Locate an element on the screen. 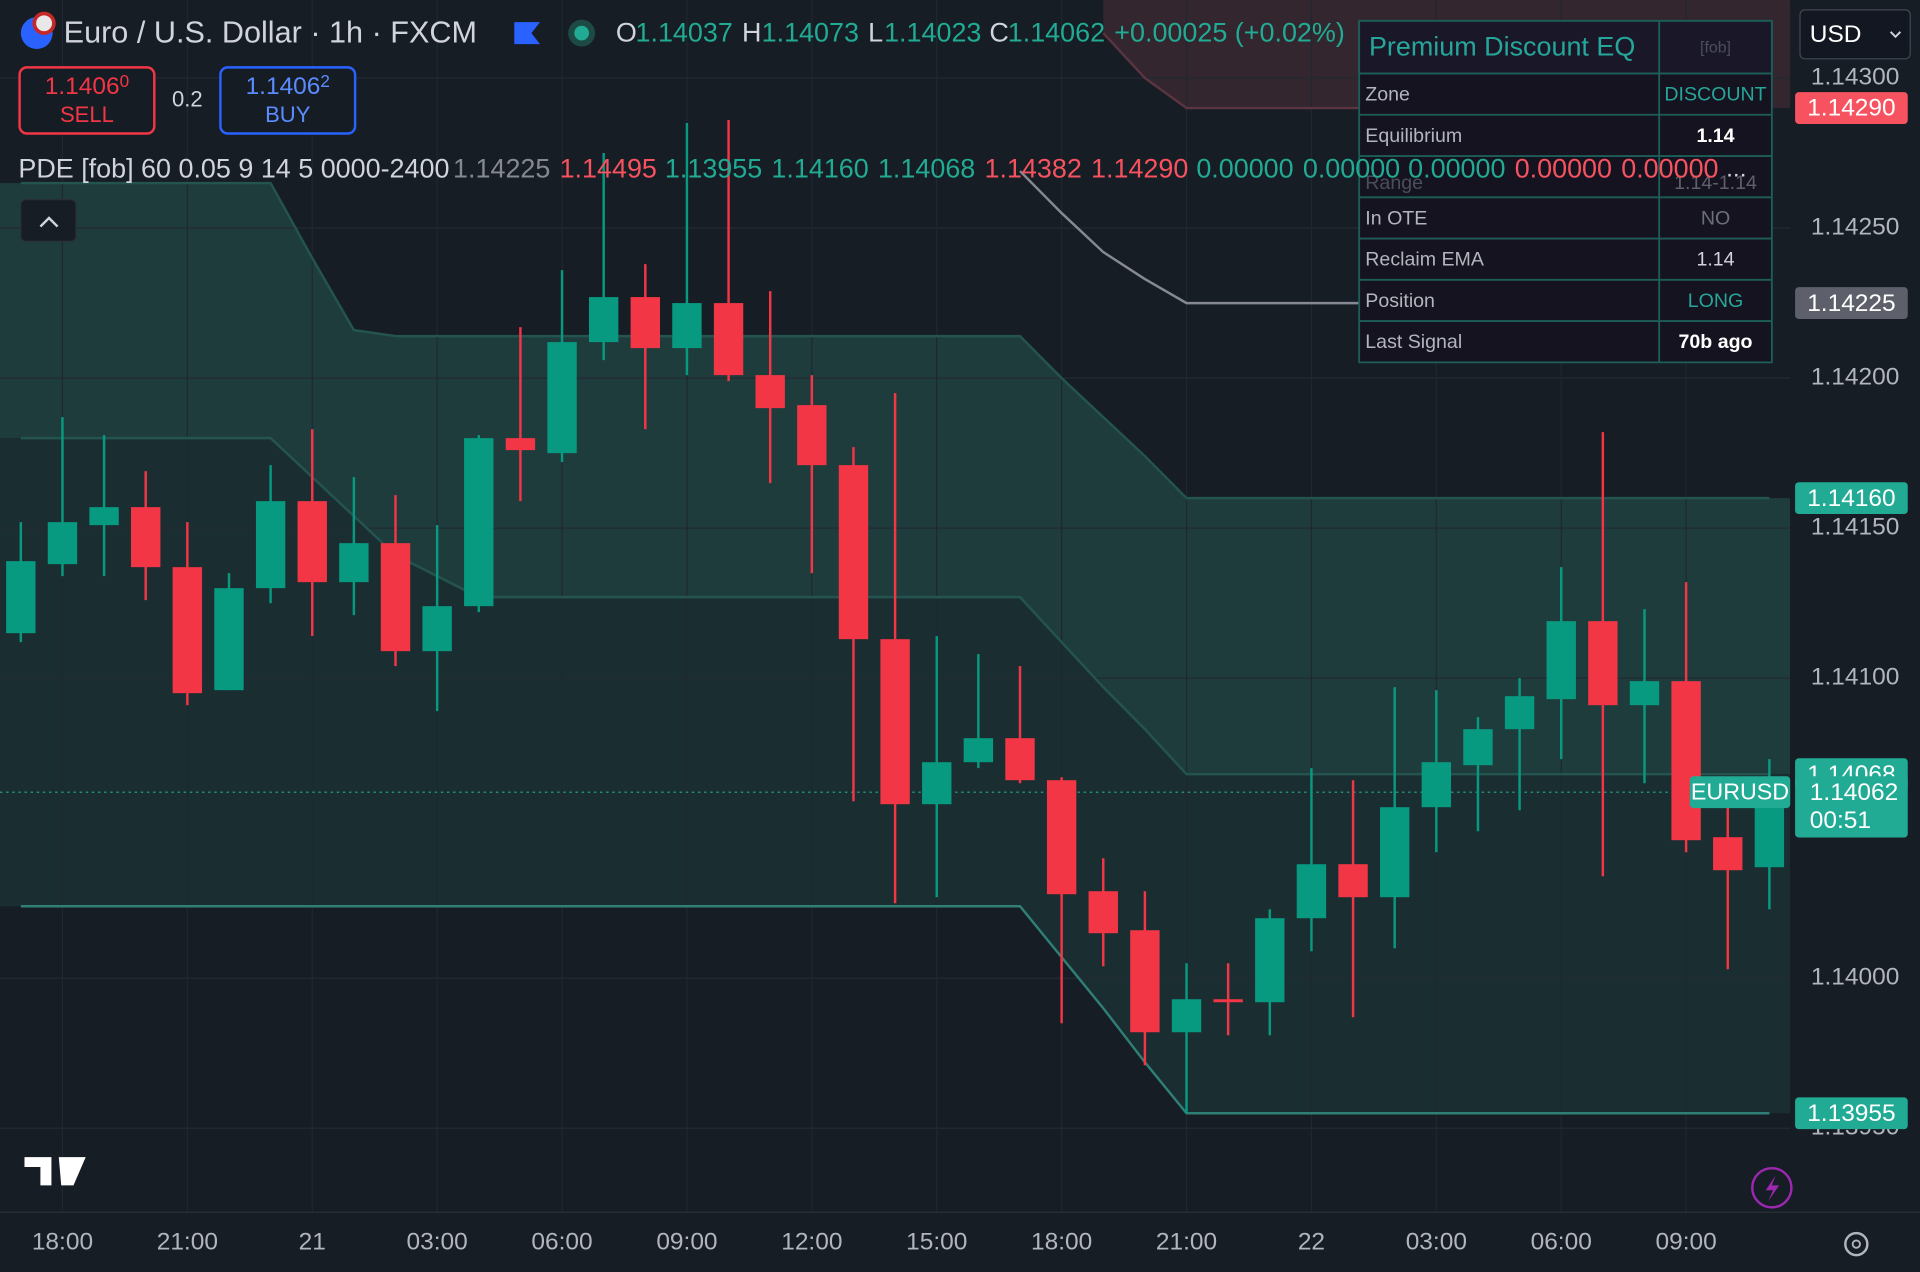  sell-price-main: 1.1406 is located at coordinates (82, 87).